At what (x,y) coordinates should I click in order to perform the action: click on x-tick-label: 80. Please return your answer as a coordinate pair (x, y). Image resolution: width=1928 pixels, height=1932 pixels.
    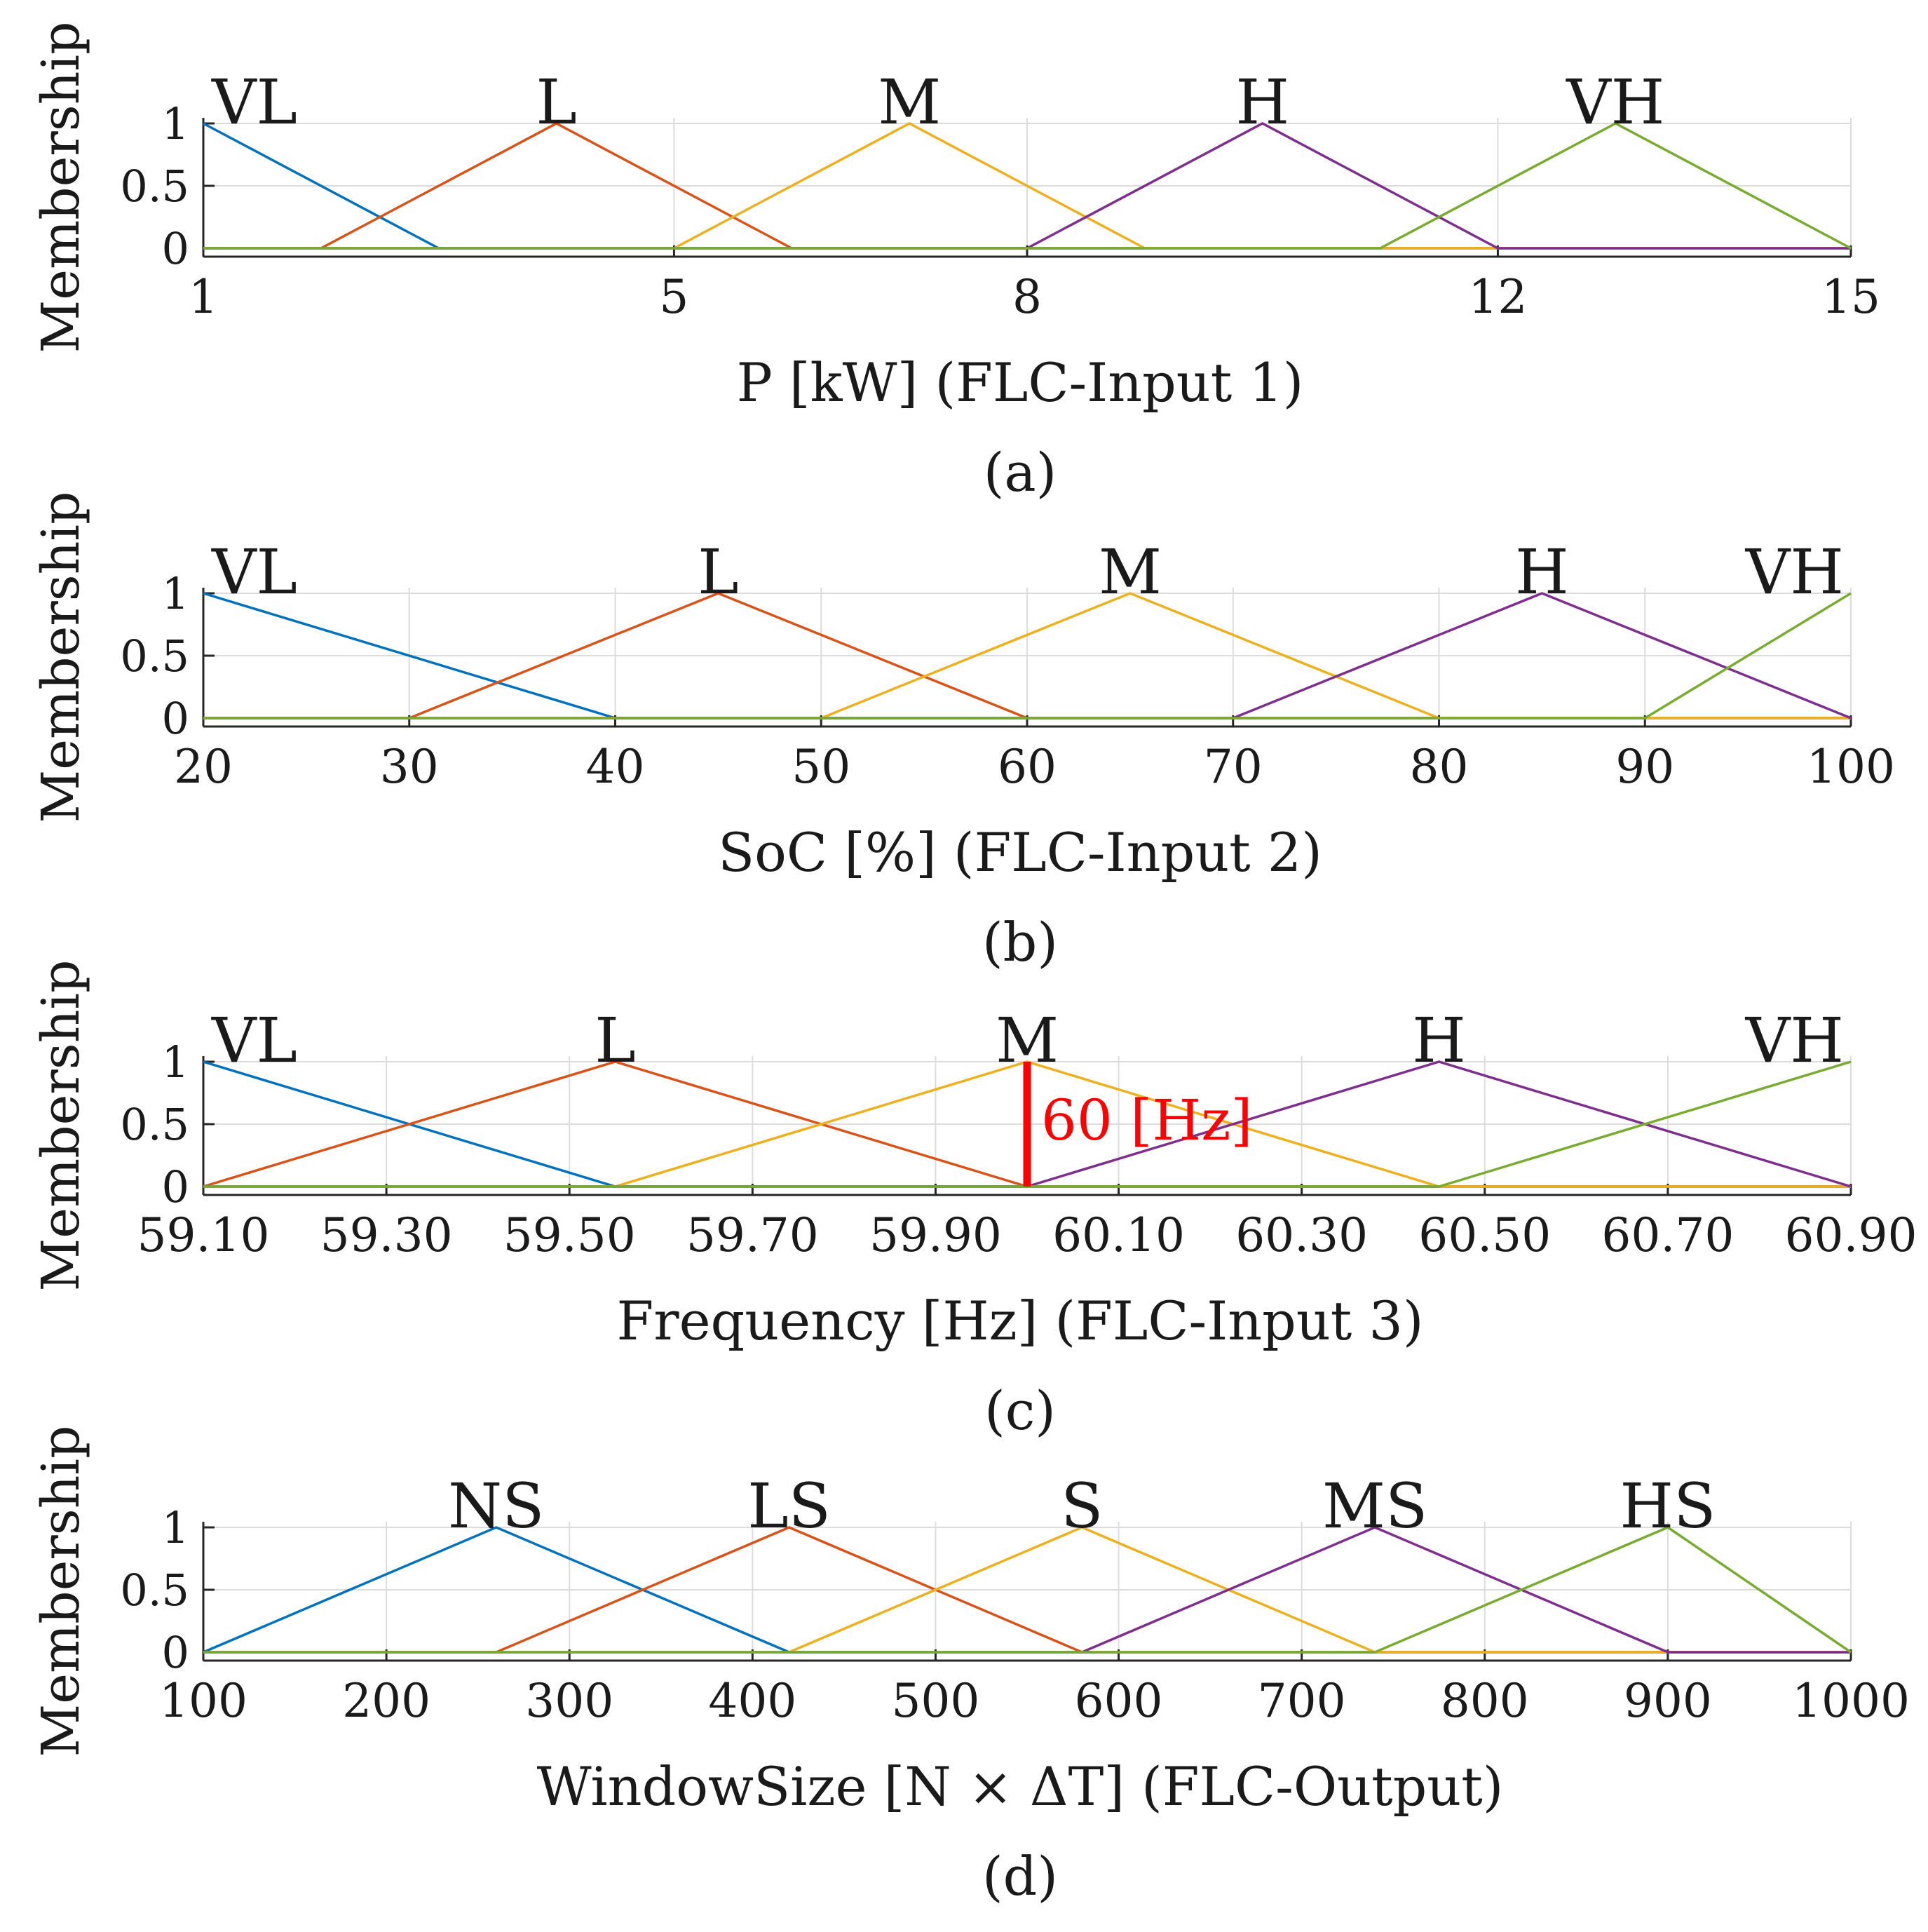
    Looking at the image, I should click on (1440, 767).